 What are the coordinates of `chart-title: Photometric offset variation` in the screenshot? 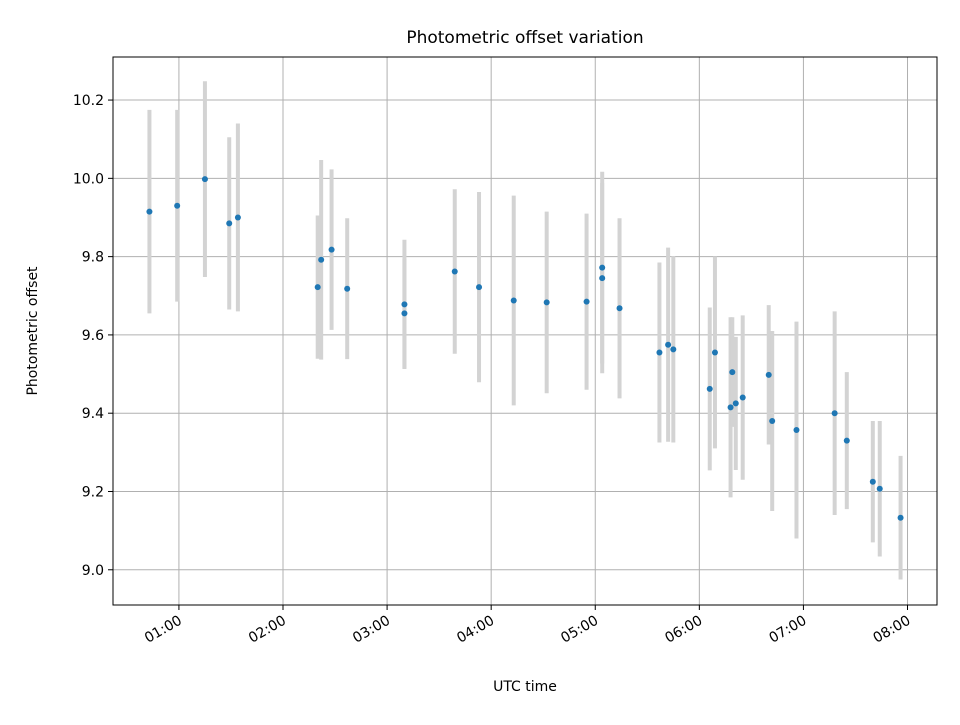 It's located at (524, 38).